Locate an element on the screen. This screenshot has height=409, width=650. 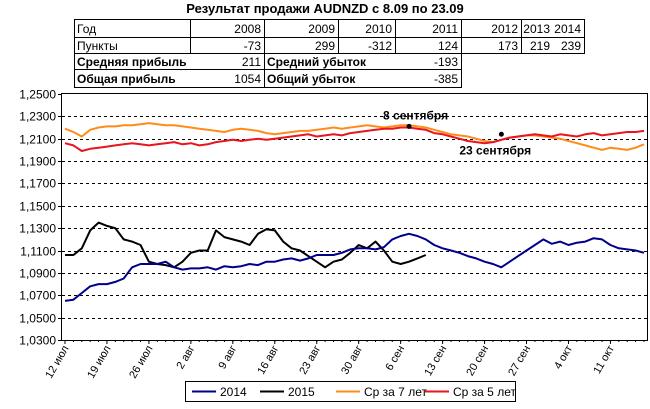
x-tick-label: 19 июл is located at coordinates (99, 362).